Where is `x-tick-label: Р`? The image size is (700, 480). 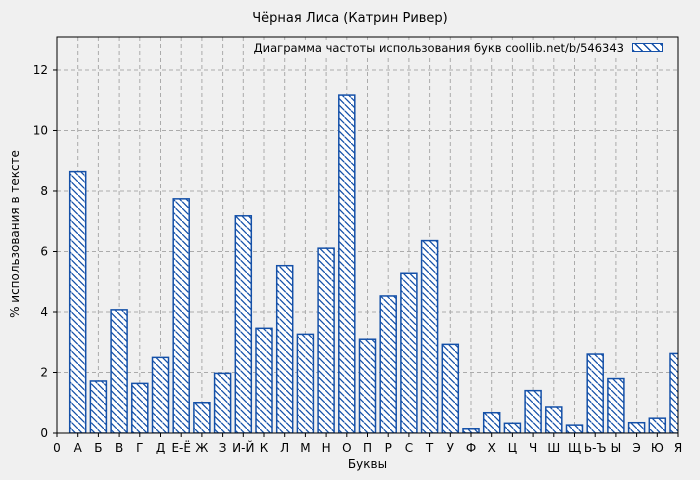
x-tick-label: Р is located at coordinates (388, 448).